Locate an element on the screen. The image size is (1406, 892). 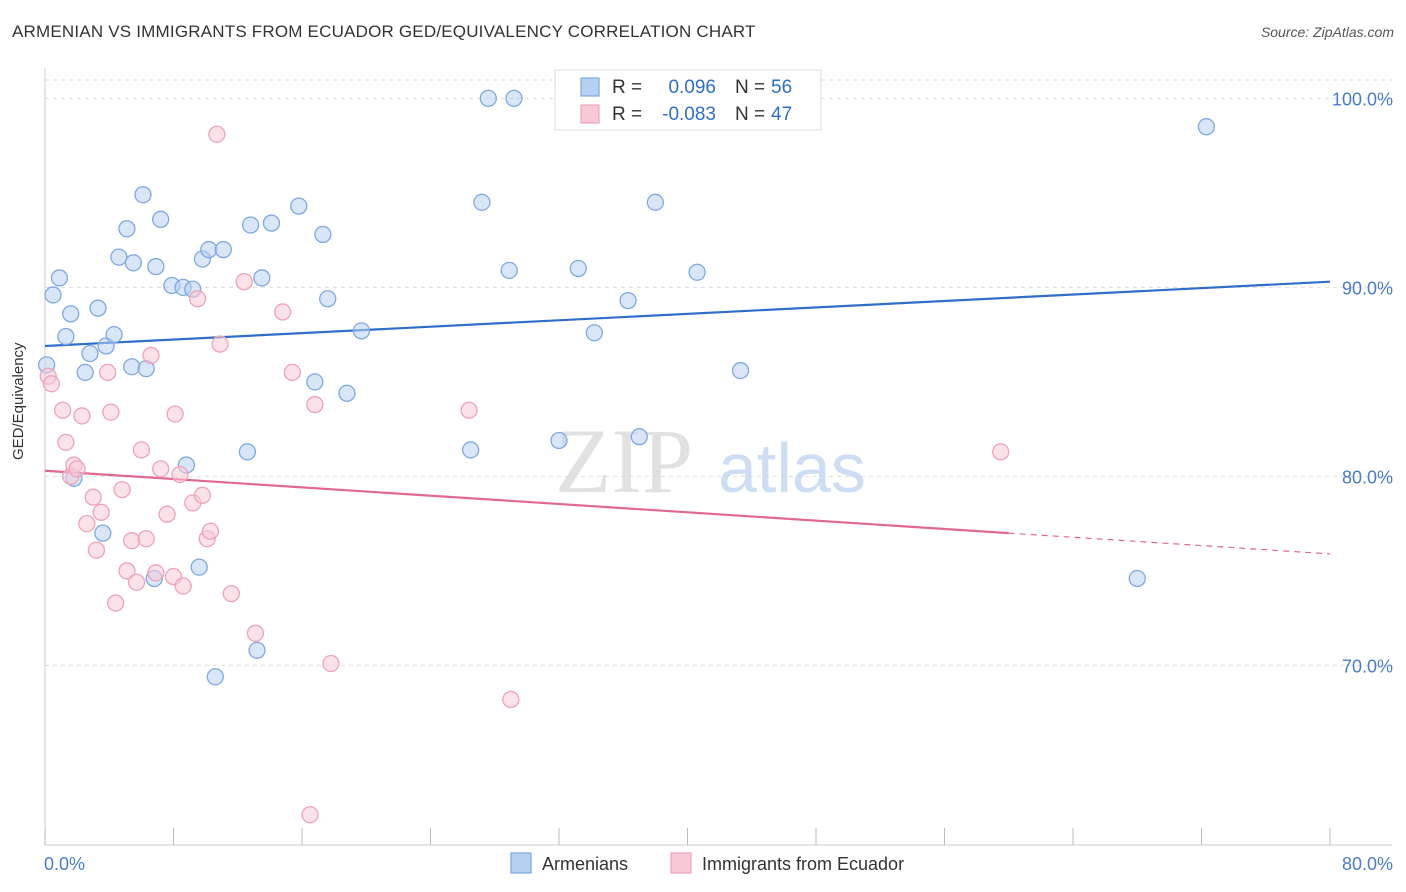
stats-r-value: -0.083 is located at coordinates (689, 114).